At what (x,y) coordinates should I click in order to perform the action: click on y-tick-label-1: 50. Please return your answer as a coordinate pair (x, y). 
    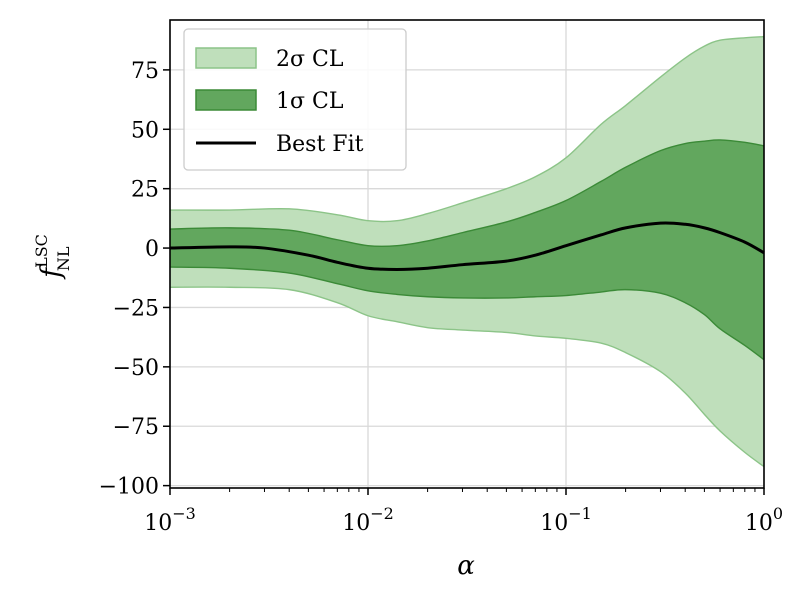
    Looking at the image, I should click on (145, 130).